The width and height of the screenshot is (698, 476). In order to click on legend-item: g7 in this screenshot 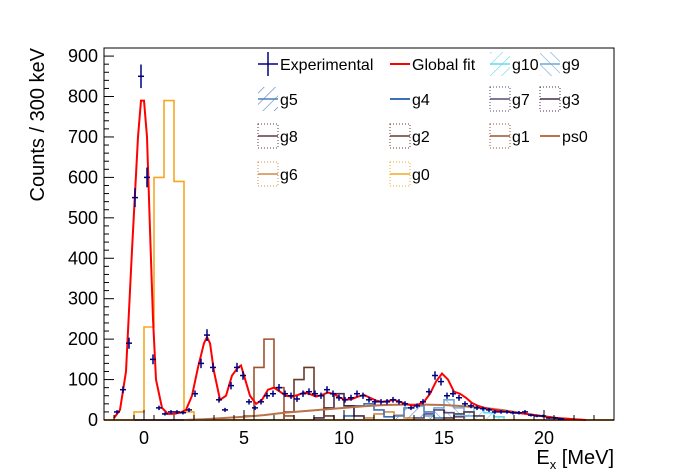, I will do `click(509, 99)`.